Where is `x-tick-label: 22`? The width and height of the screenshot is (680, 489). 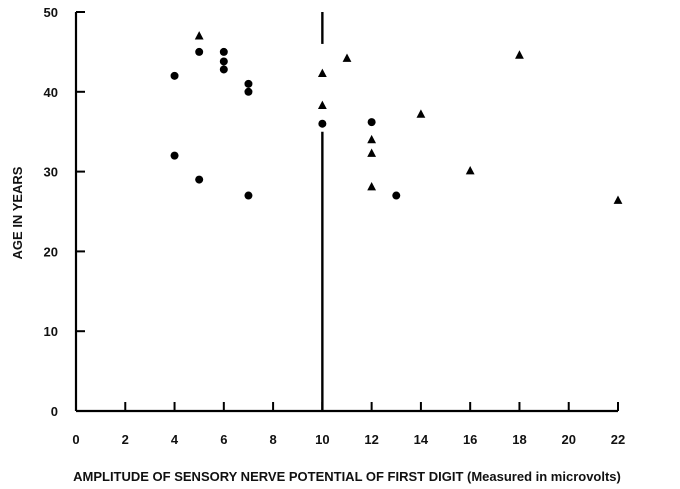 x-tick-label: 22 is located at coordinates (618, 439).